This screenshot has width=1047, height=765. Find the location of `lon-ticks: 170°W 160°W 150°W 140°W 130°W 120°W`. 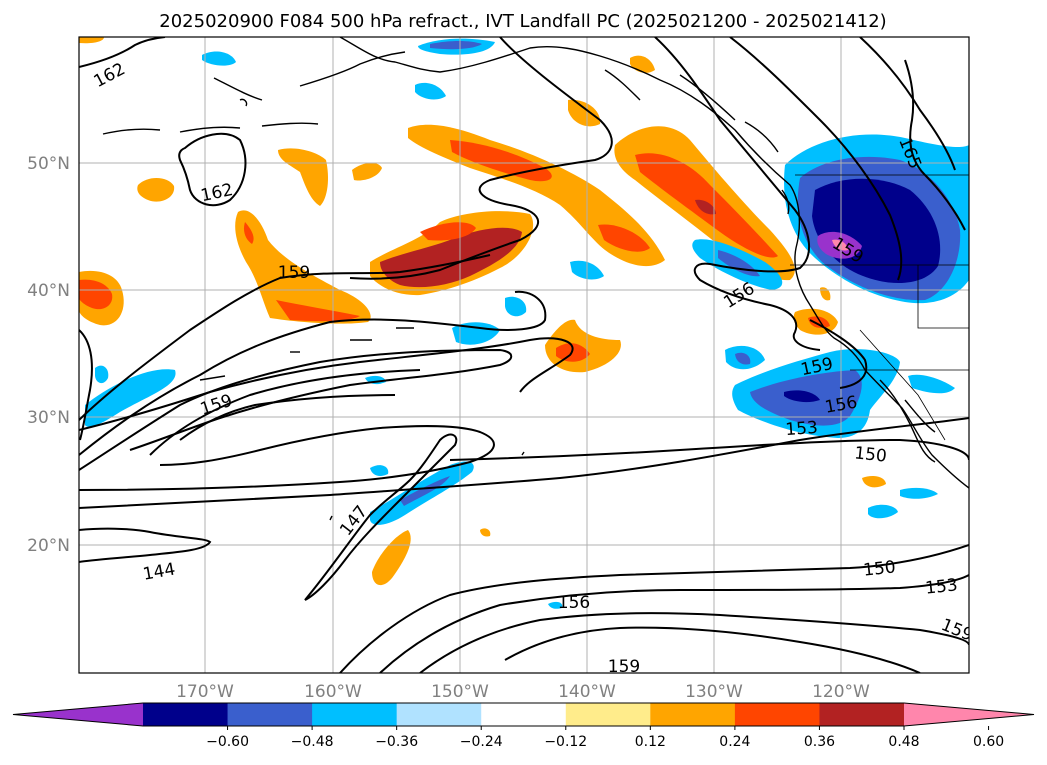

lon-ticks: 170°W 160°W 150°W 140°W 130°W 120°W is located at coordinates (523, 692).